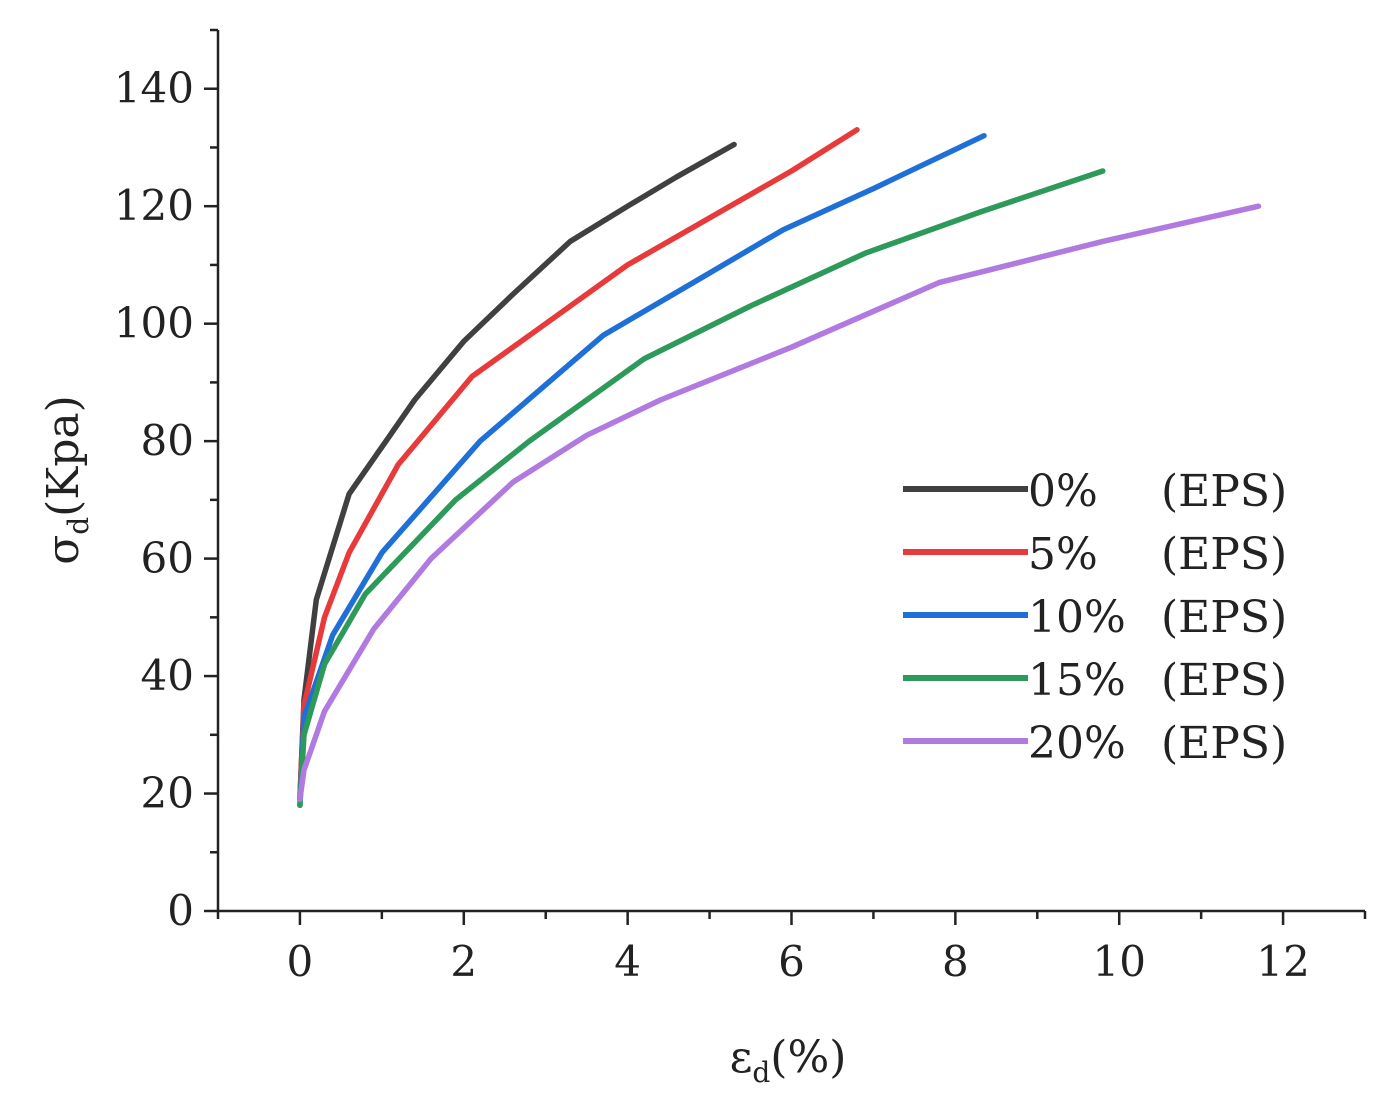  I want to click on x-tick-label: 4, so click(627, 961).